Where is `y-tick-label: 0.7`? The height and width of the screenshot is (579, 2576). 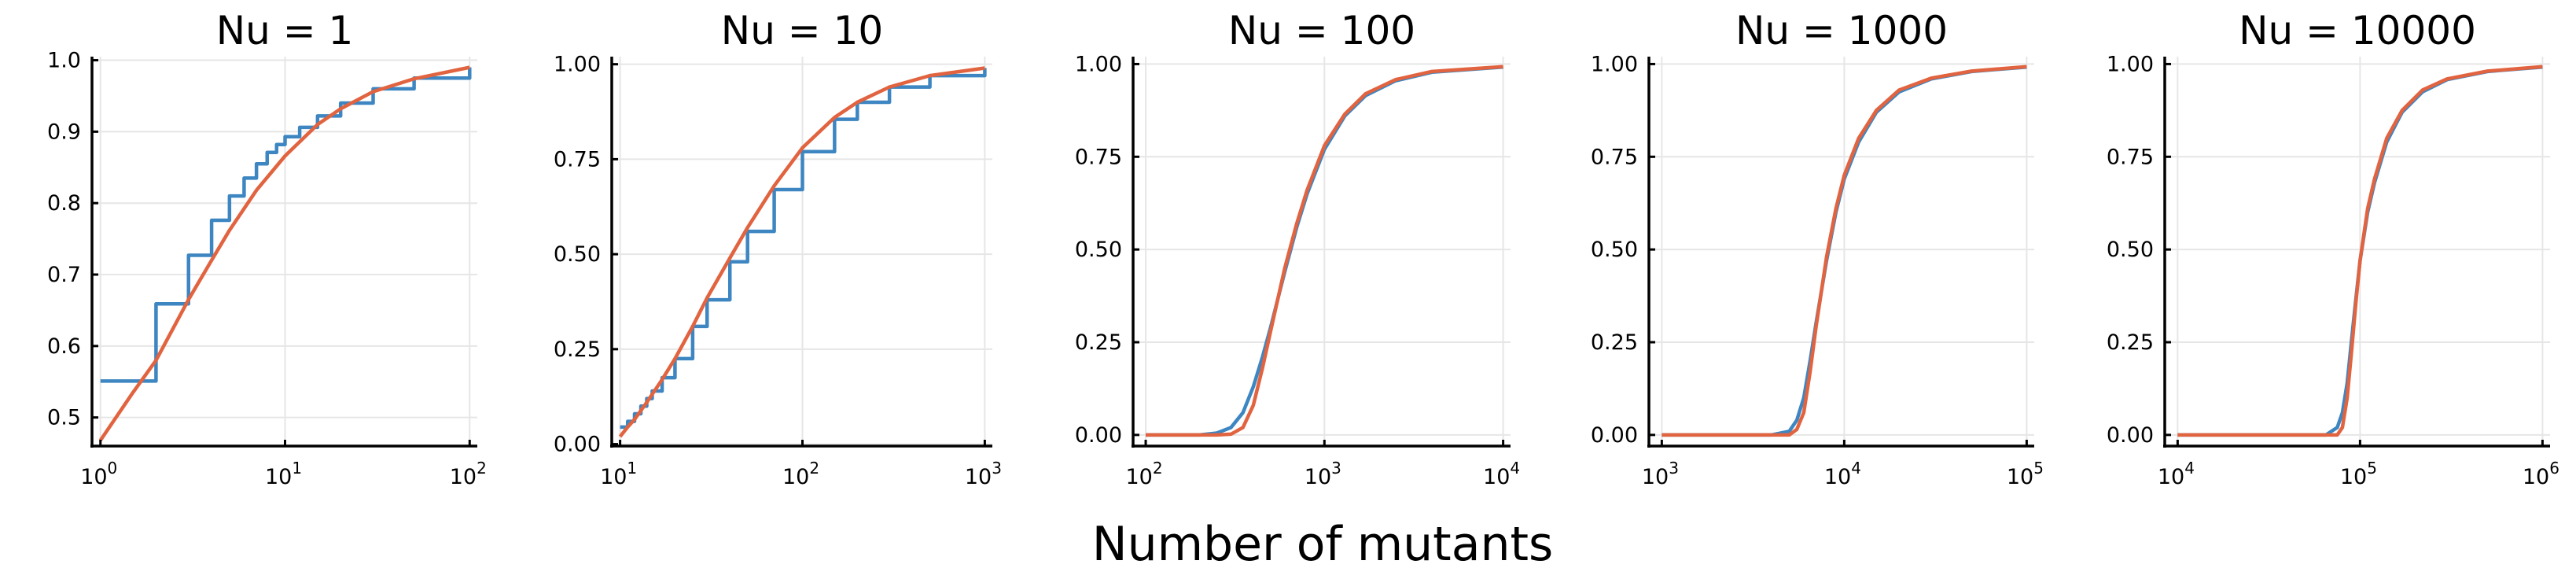
y-tick-label: 0.7 is located at coordinates (64, 275).